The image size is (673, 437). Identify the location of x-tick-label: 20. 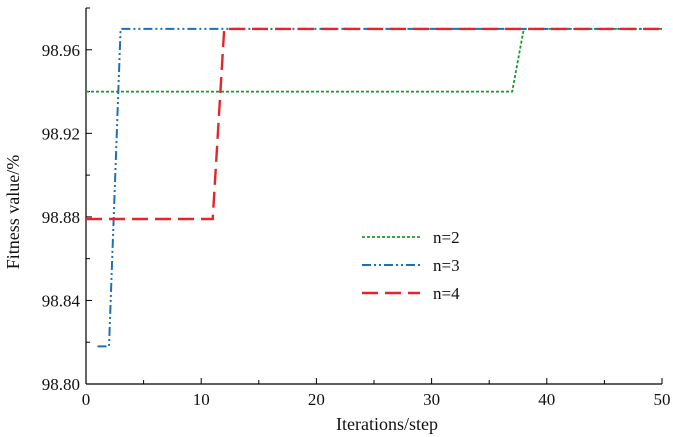
(316, 399).